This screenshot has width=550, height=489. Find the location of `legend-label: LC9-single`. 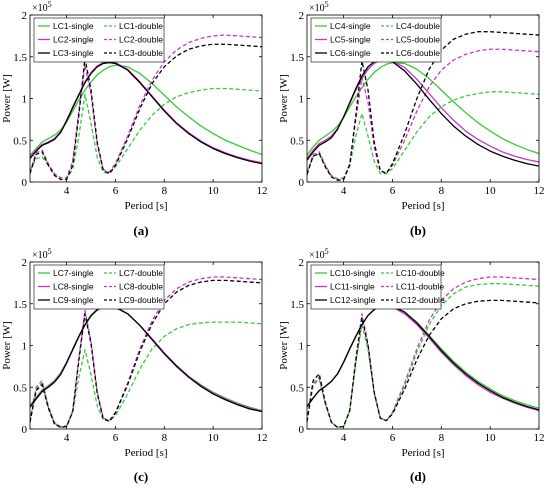

legend-label: LC9-single is located at coordinates (73, 300).